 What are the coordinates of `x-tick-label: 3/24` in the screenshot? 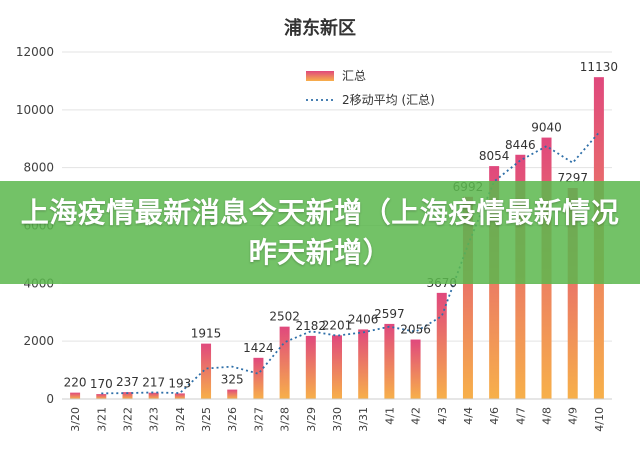 It's located at (180, 419).